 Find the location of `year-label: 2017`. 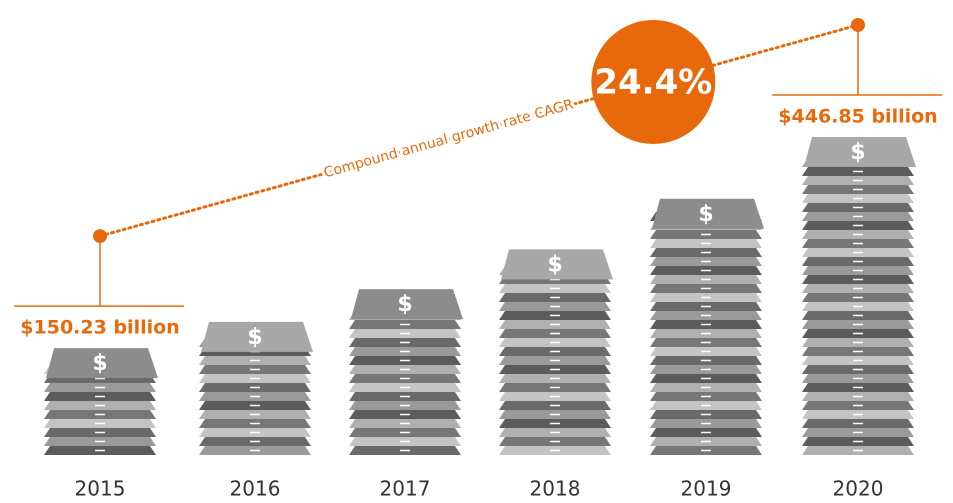

year-label: 2017 is located at coordinates (405, 489).